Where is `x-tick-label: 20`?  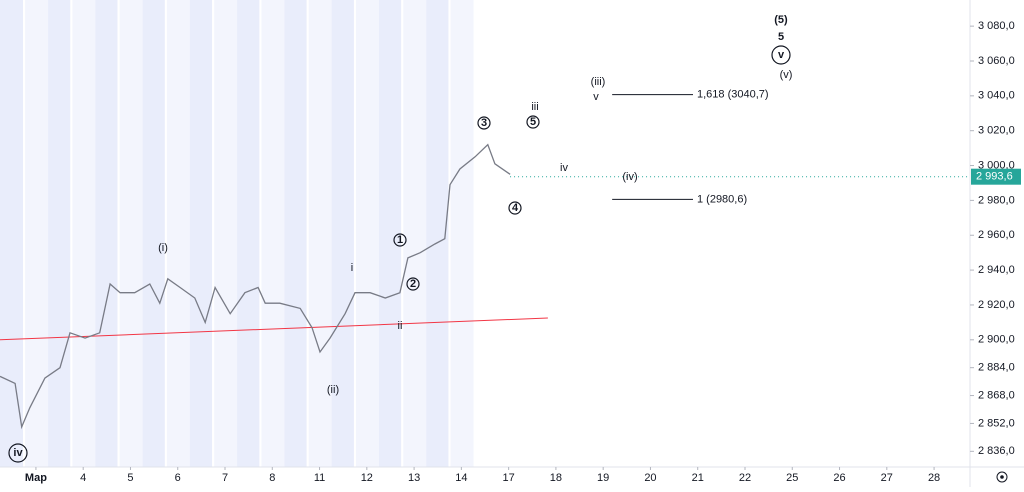 x-tick-label: 20 is located at coordinates (650, 478).